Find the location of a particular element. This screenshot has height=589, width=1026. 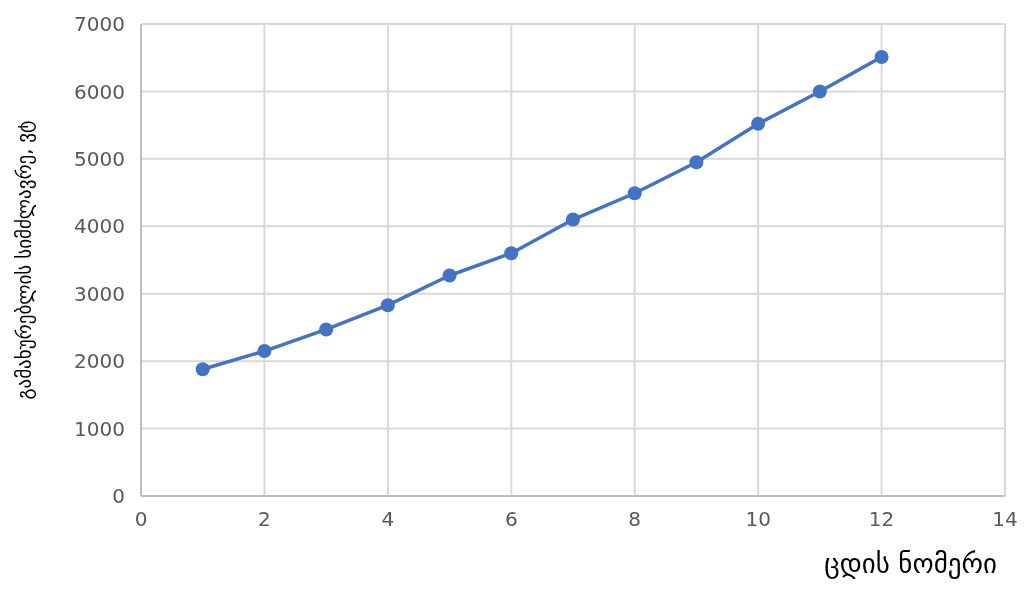

y-tick-label: 3000 is located at coordinates (99, 293).